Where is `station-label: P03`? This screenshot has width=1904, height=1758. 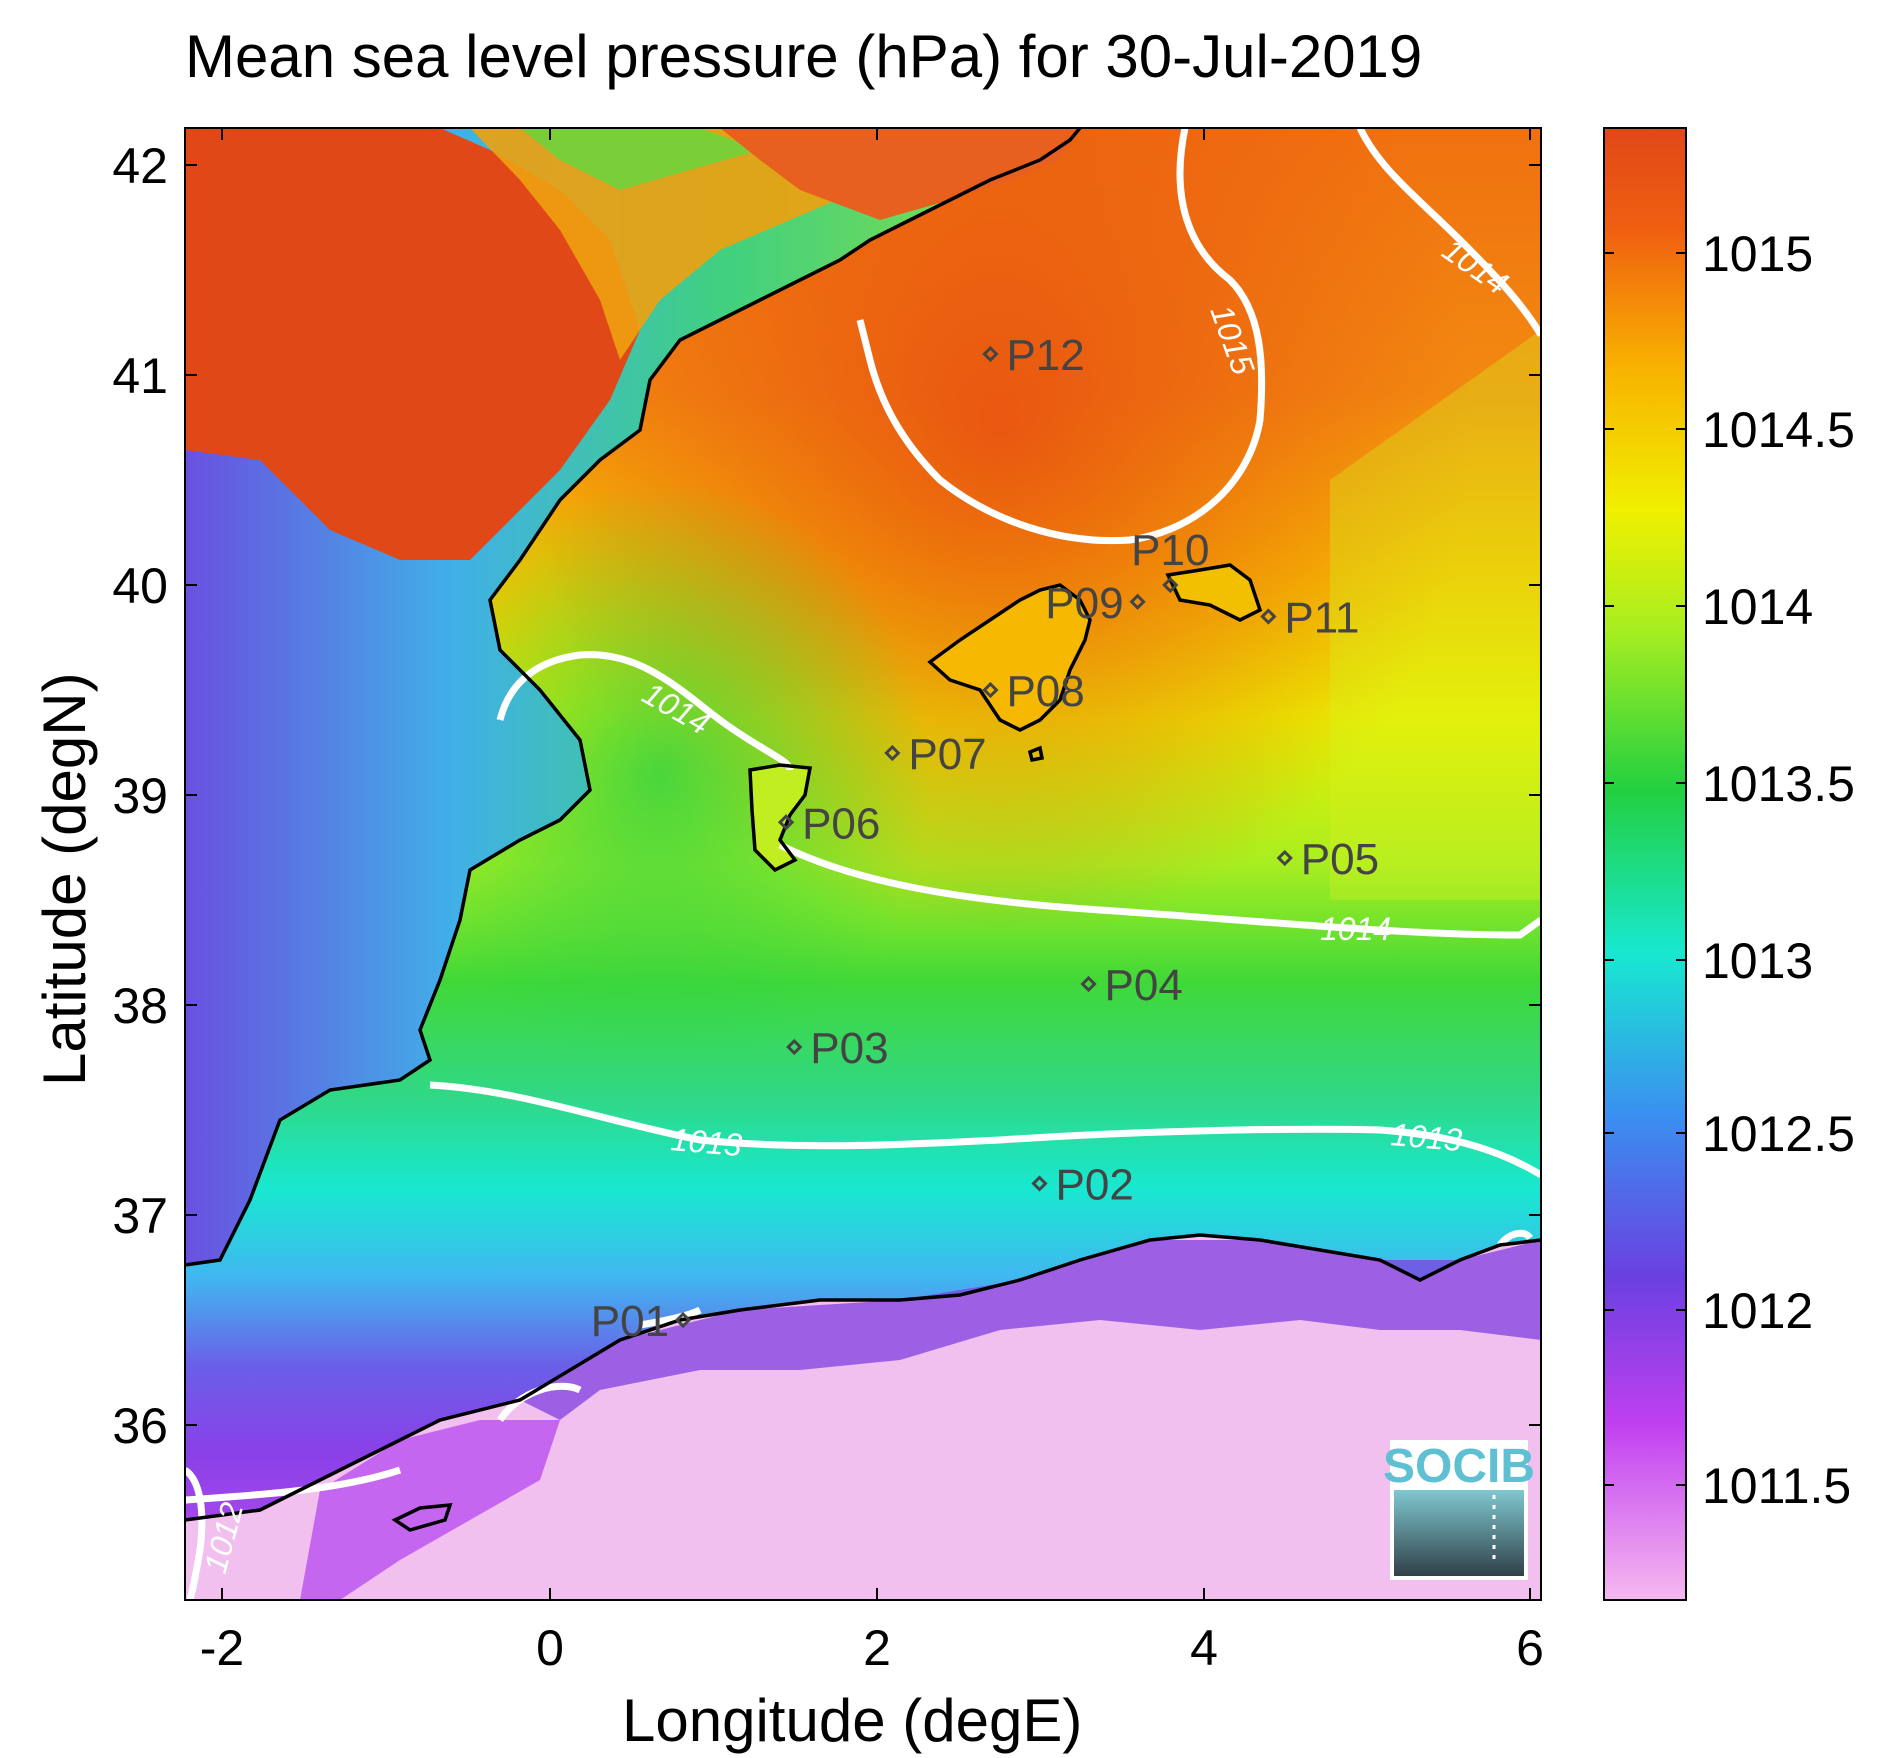 station-label: P03 is located at coordinates (849, 1048).